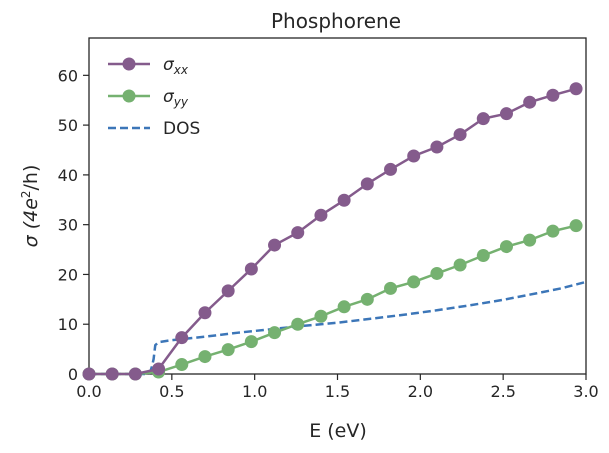  I want to click on y-tick-label: 40, so click(68, 175).